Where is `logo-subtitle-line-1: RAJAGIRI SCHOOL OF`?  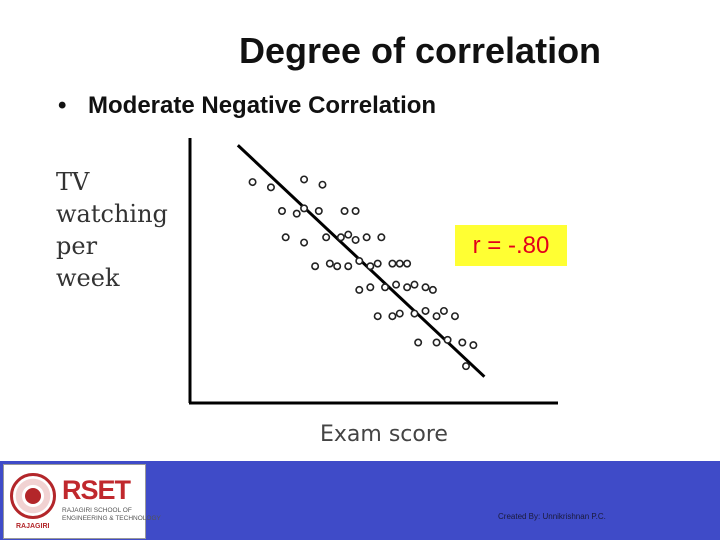 logo-subtitle-line-1: RAJAGIRI SCHOOL OF is located at coordinates (97, 510).